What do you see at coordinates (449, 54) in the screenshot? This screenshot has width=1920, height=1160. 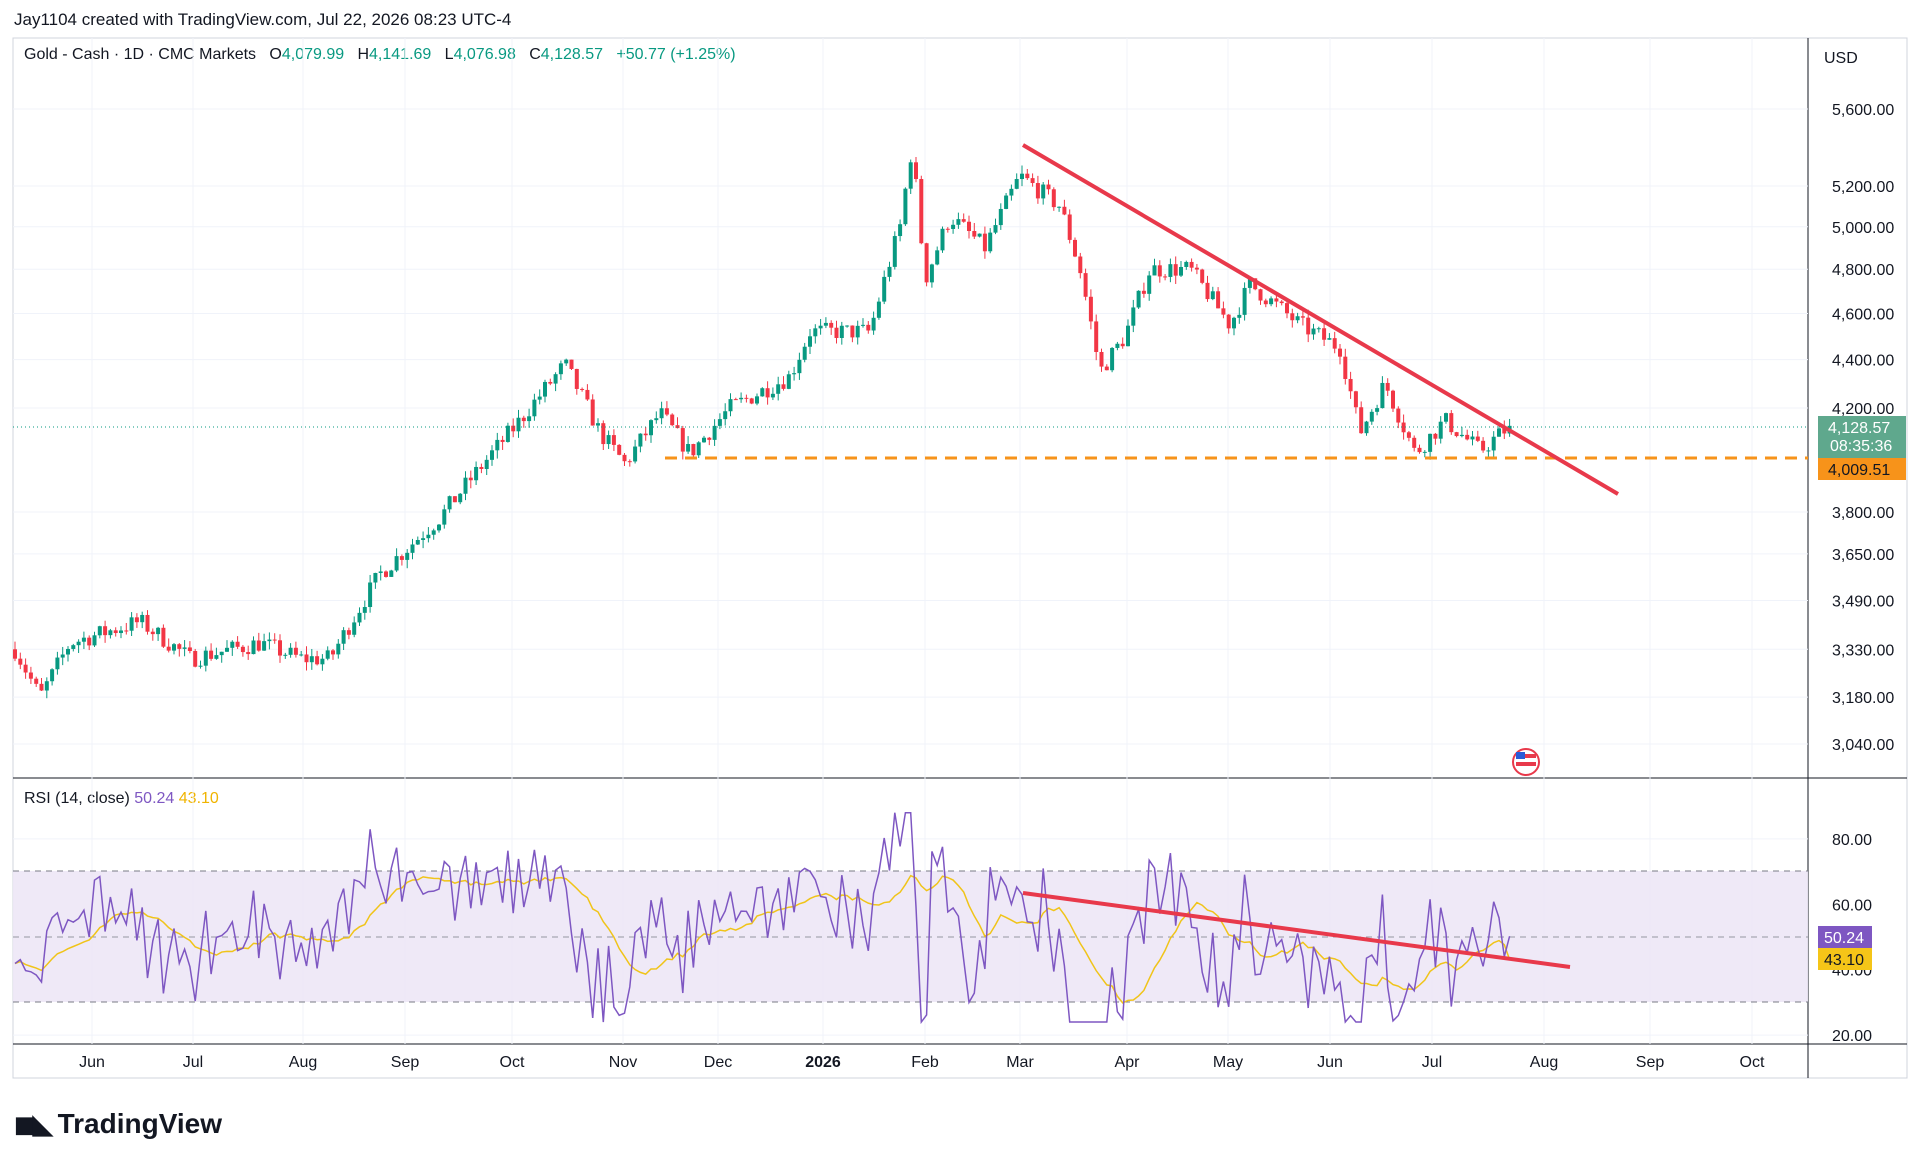 I see `low-label: L` at bounding box center [449, 54].